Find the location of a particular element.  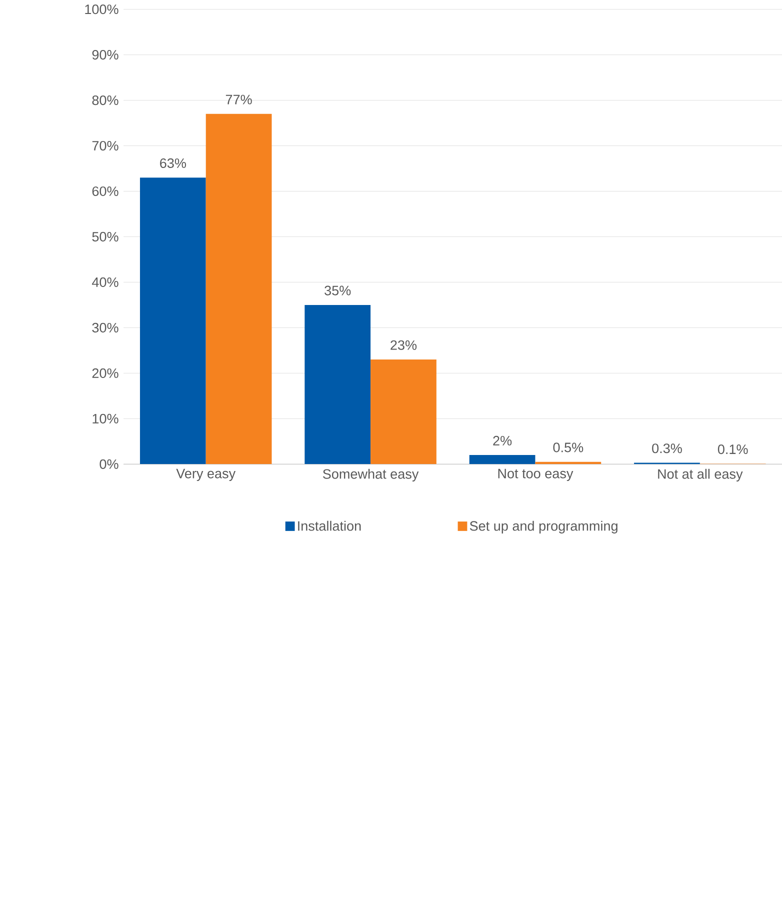

y-tick-label: 90% is located at coordinates (105, 55).